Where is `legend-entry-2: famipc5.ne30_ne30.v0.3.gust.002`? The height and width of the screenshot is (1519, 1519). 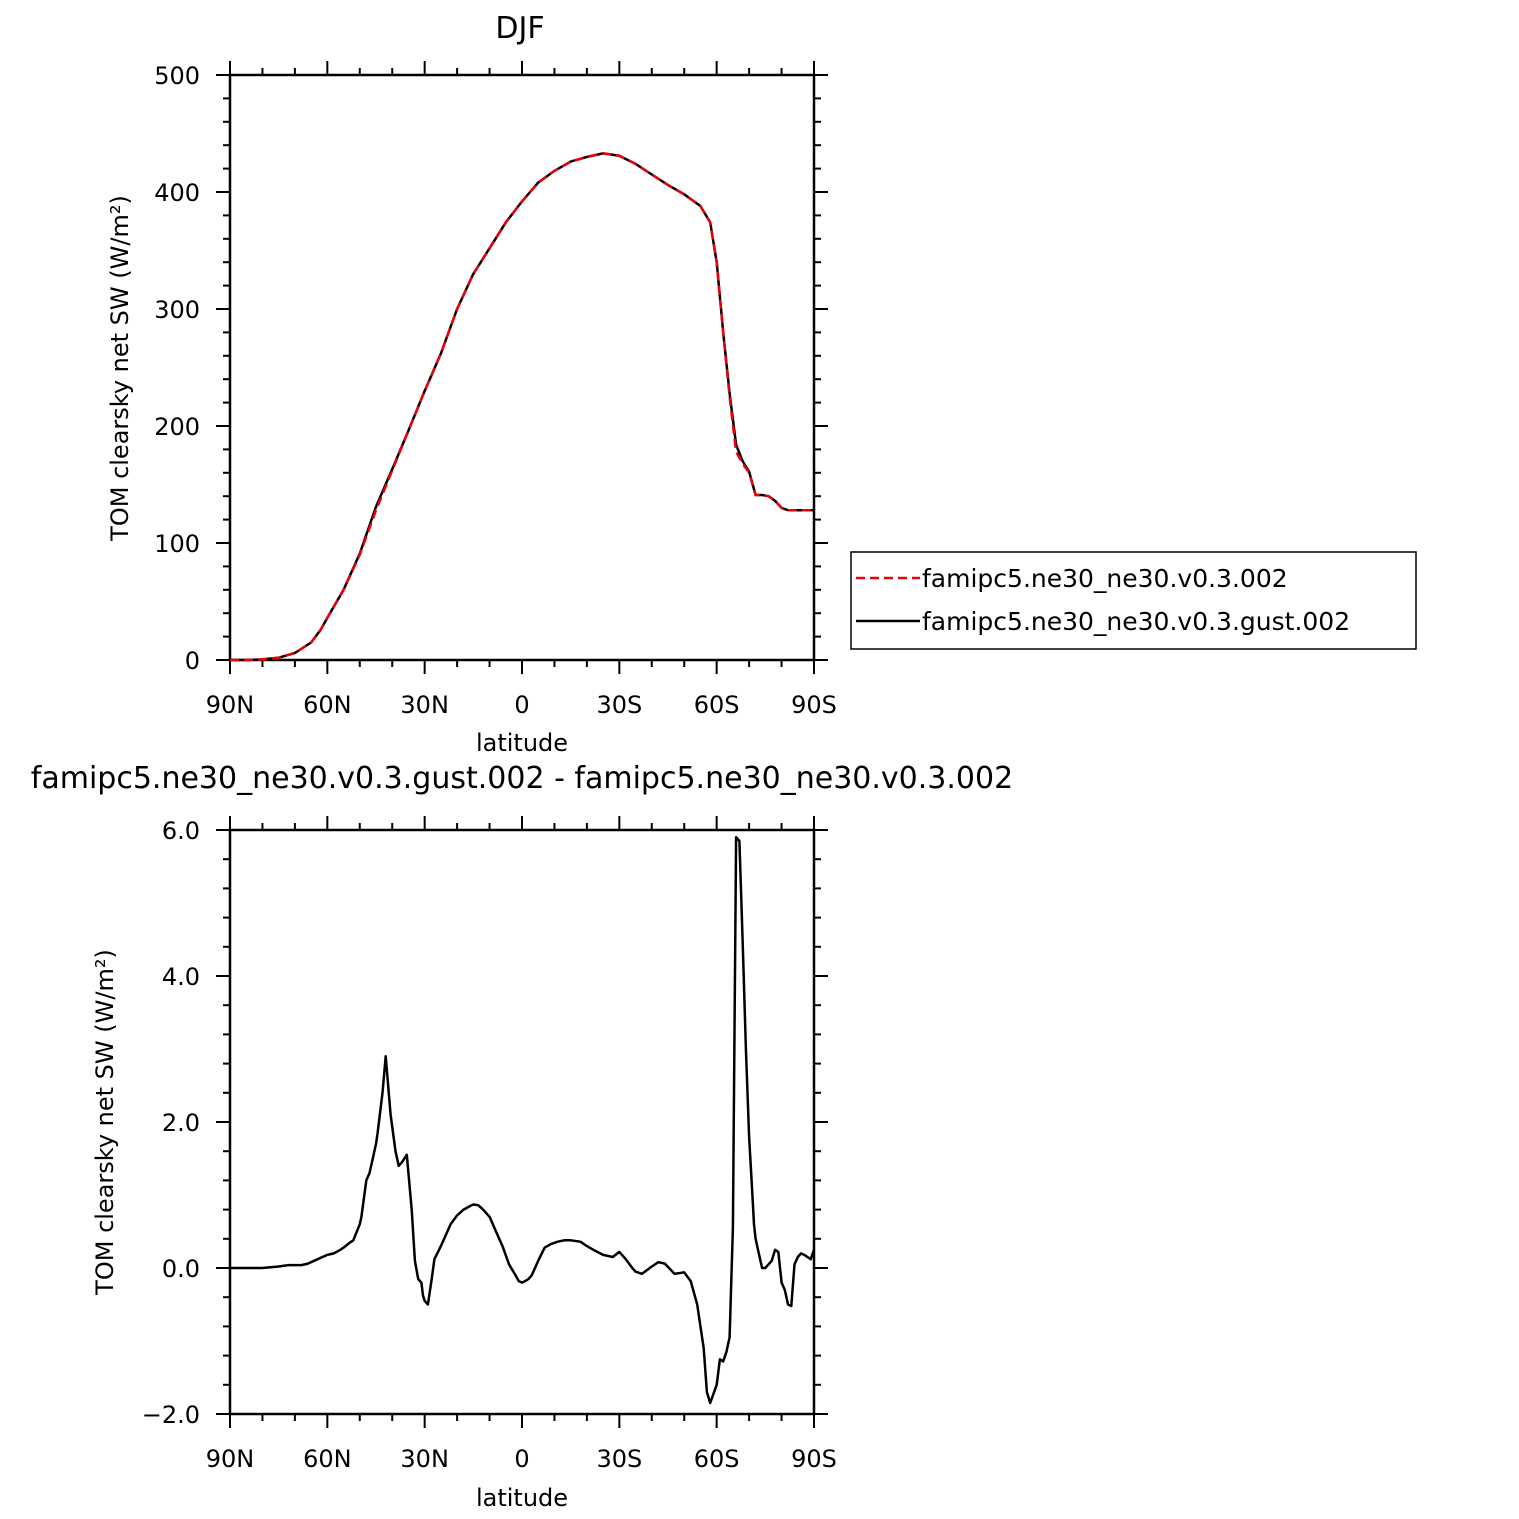 legend-entry-2: famipc5.ne30_ne30.v0.3.gust.002 is located at coordinates (1136, 621).